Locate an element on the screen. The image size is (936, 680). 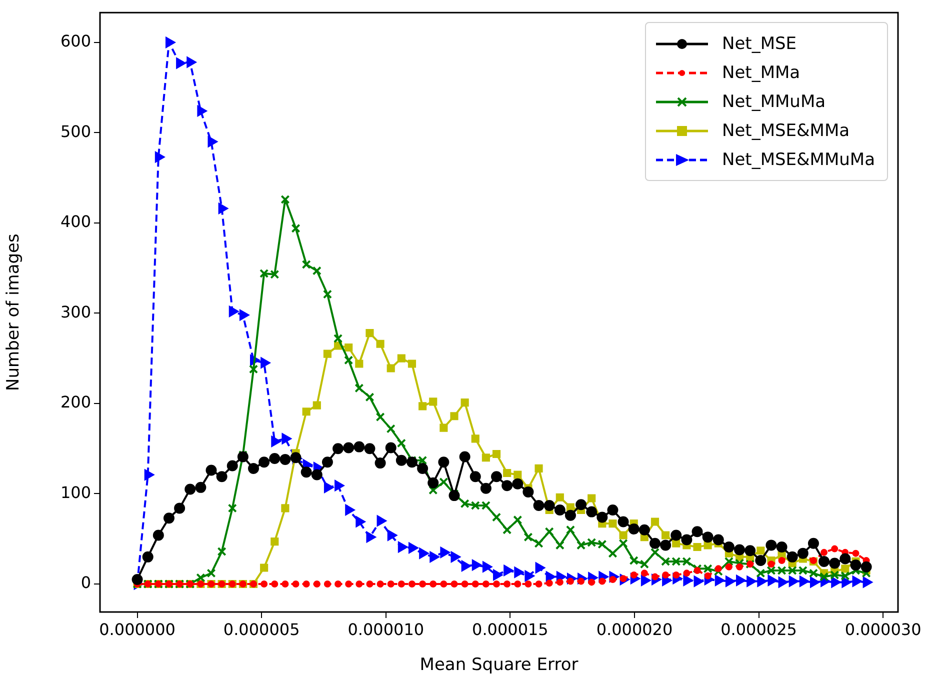
x-tick-label: 0.000015 is located at coordinates (510, 629).